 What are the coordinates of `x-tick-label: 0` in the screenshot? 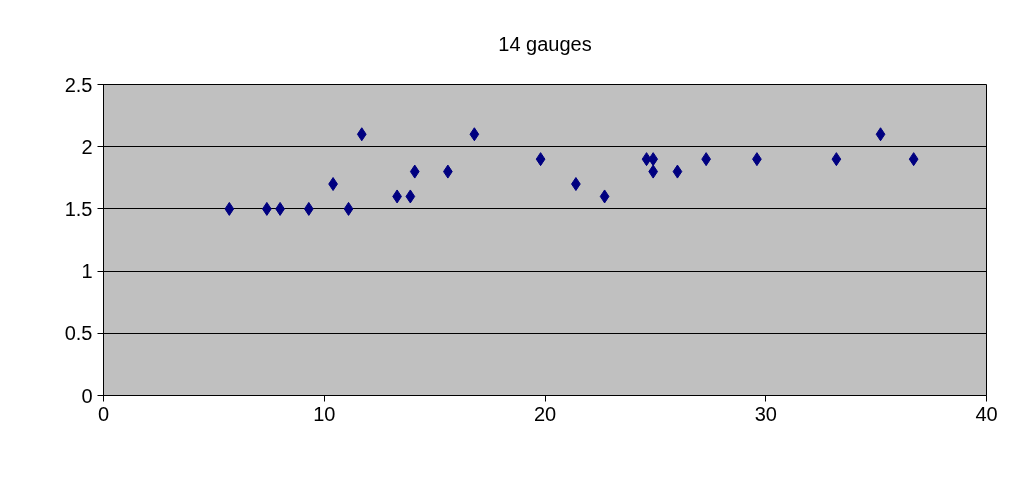 It's located at (103, 413).